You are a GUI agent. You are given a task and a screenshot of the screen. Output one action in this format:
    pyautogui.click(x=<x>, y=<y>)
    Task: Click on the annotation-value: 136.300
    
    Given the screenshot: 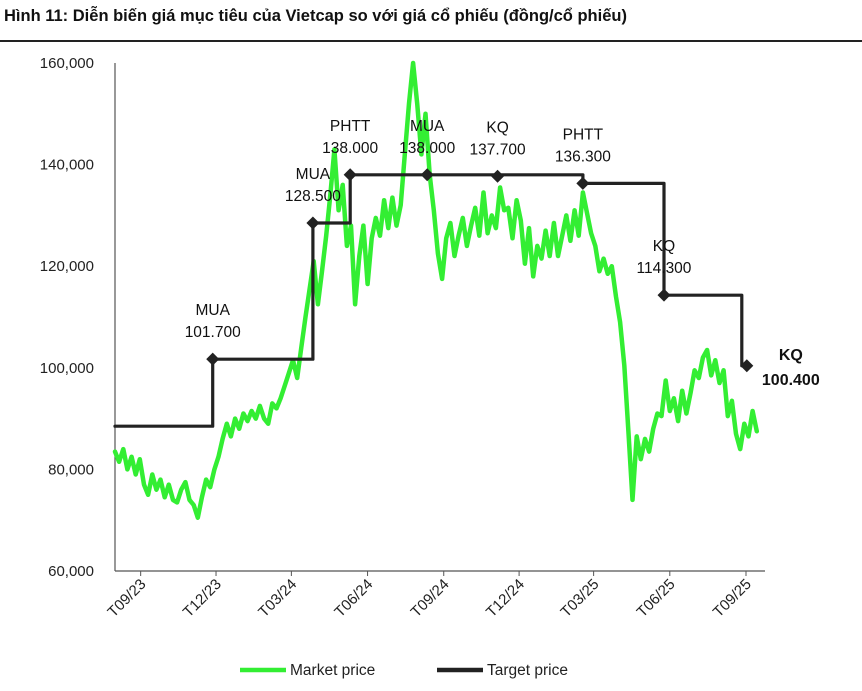 What is the action you would take?
    pyautogui.click(x=583, y=156)
    